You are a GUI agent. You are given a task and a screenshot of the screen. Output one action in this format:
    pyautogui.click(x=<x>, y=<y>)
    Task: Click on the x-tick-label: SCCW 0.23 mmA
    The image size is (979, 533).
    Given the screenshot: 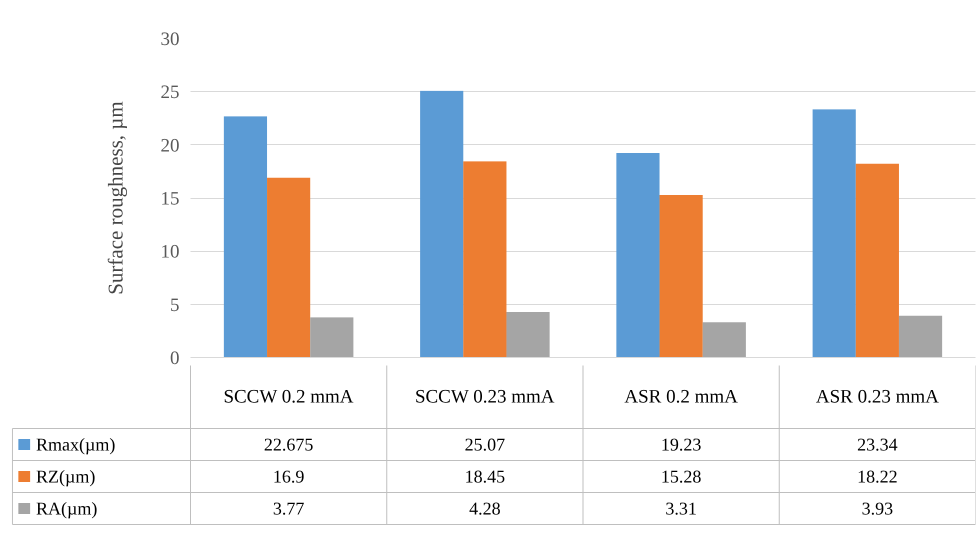 What is the action you would take?
    pyautogui.click(x=484, y=397)
    